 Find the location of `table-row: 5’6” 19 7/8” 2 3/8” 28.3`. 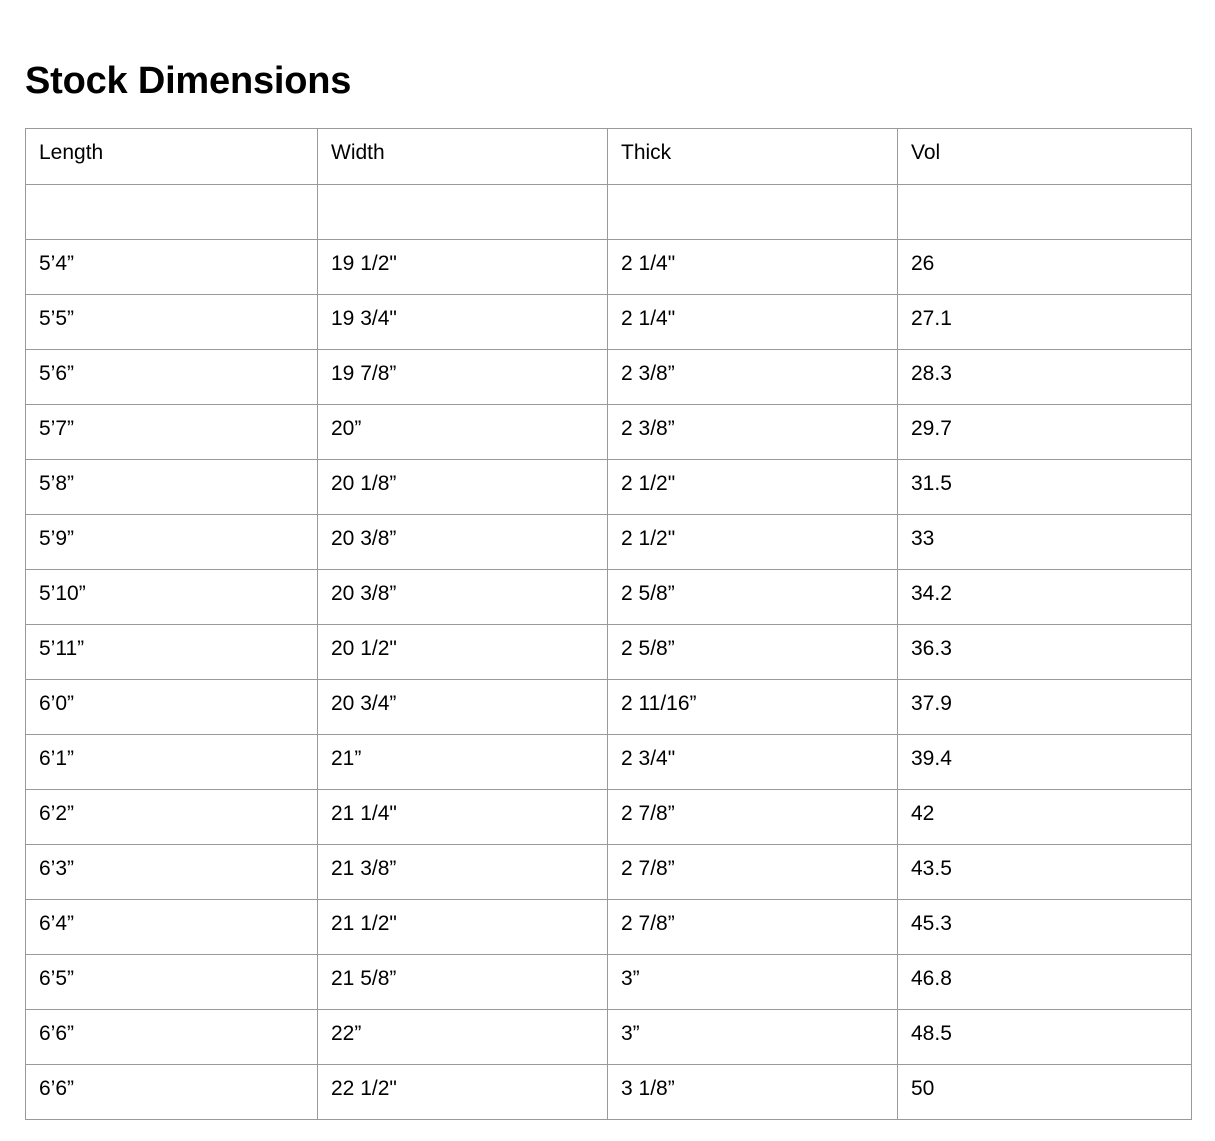

table-row: 5’6” 19 7/8” 2 3/8” 28.3 is located at coordinates (608, 377).